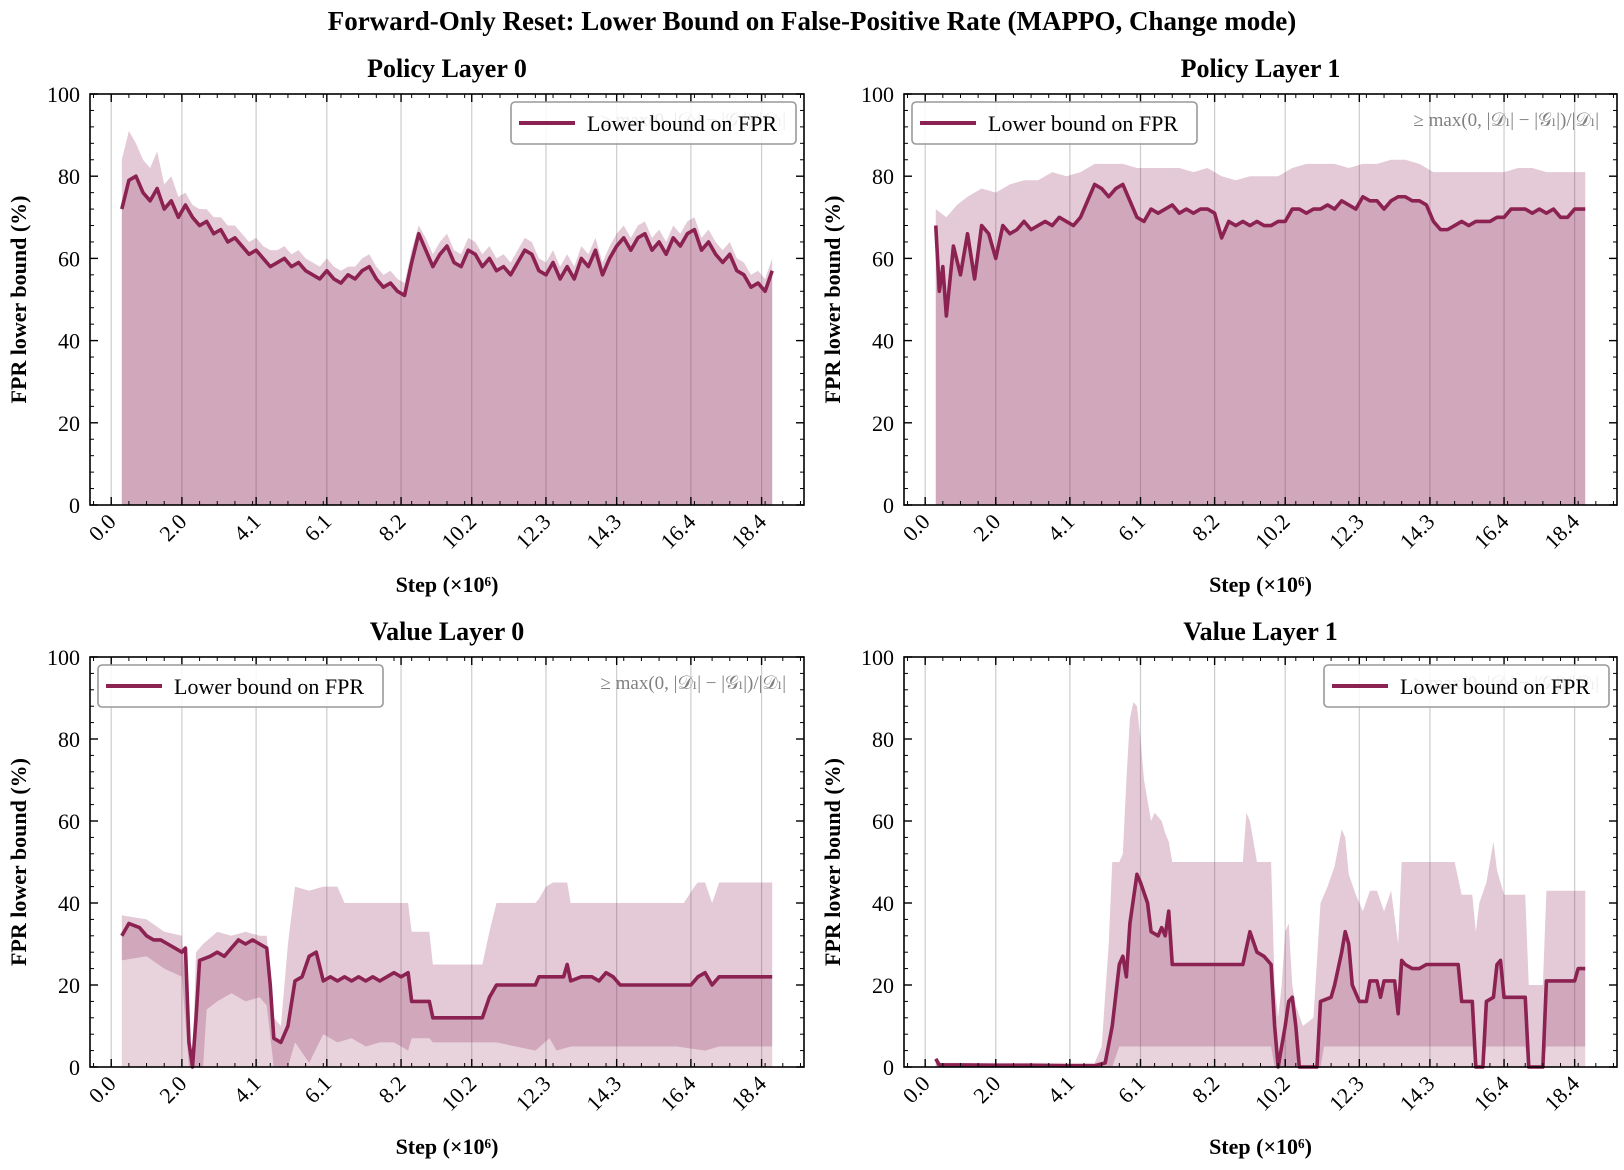  I want to click on panel-title: Value Layer 0, so click(447, 631).